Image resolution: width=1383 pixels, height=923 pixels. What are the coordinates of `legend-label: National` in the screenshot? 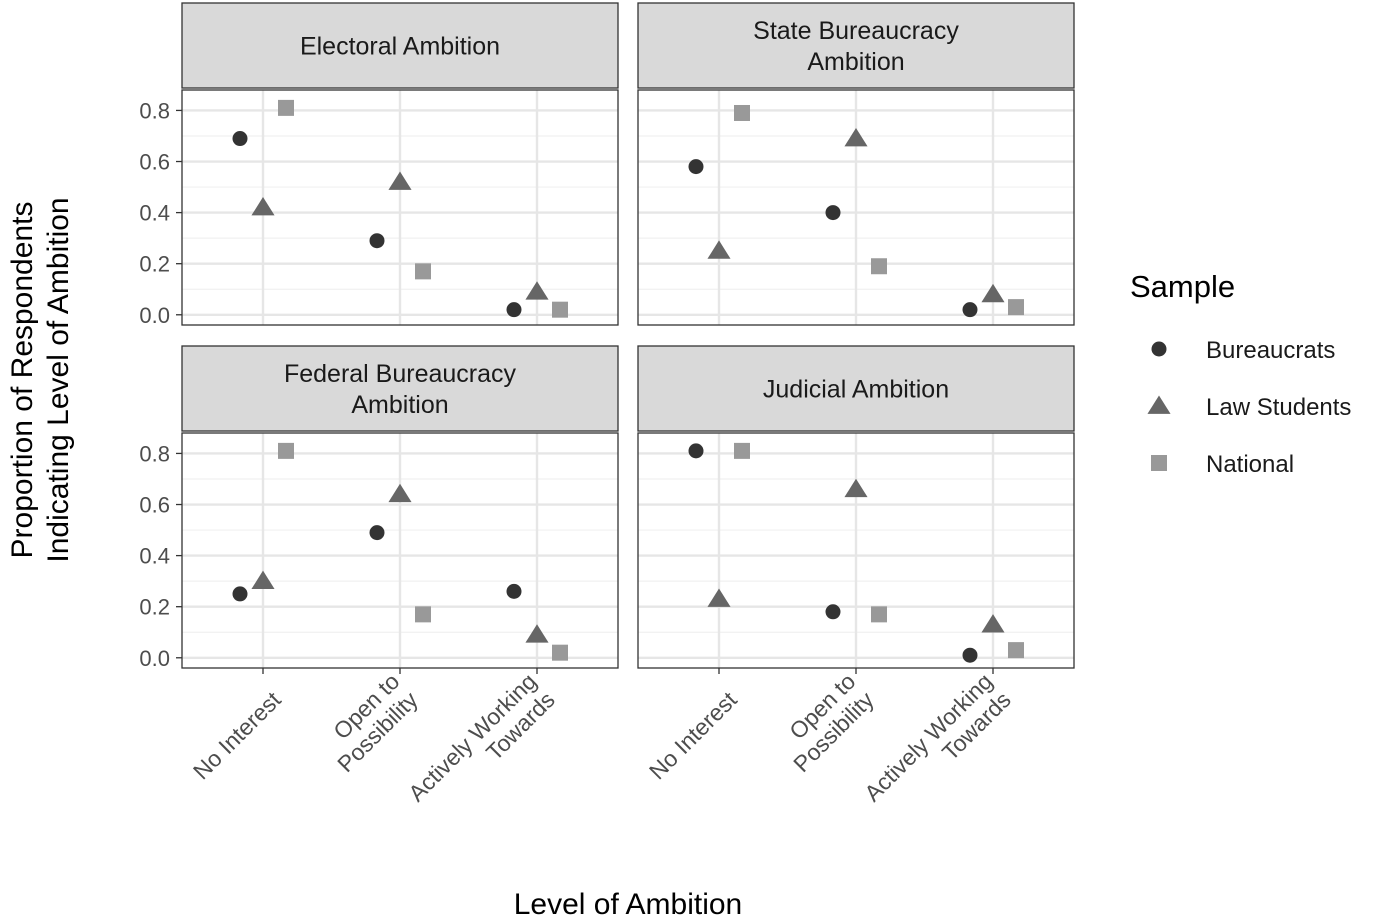 It's located at (1250, 464).